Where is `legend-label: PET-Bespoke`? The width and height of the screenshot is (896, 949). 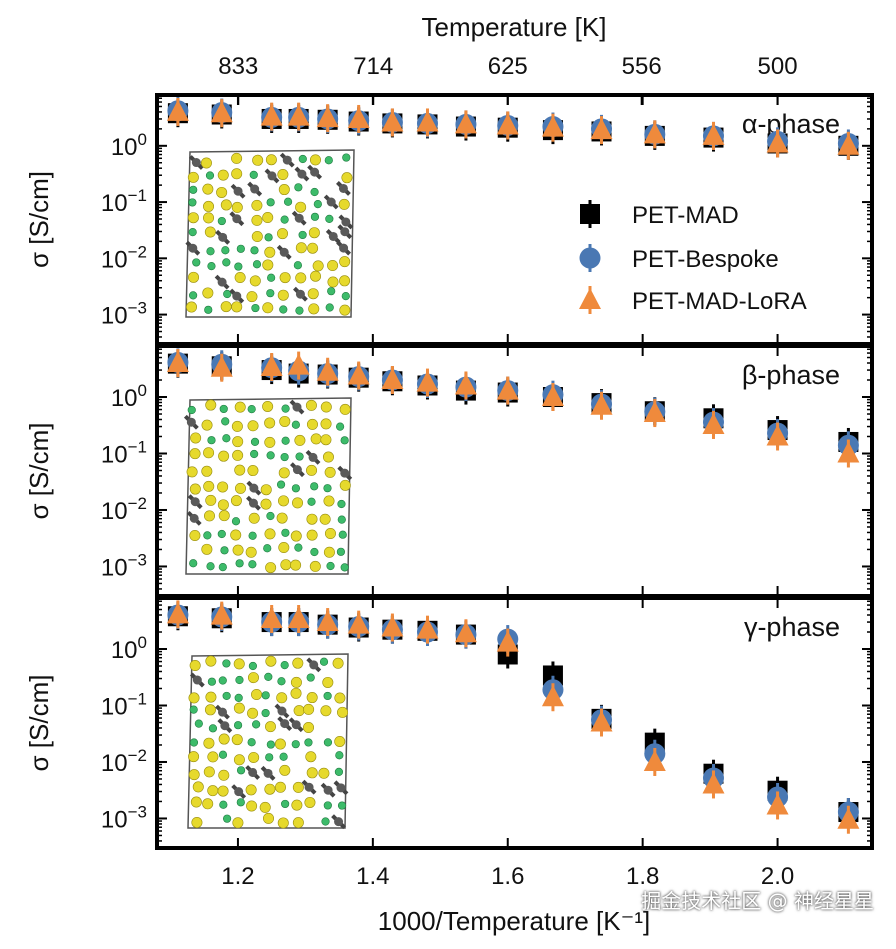 legend-label: PET-Bespoke is located at coordinates (705, 259).